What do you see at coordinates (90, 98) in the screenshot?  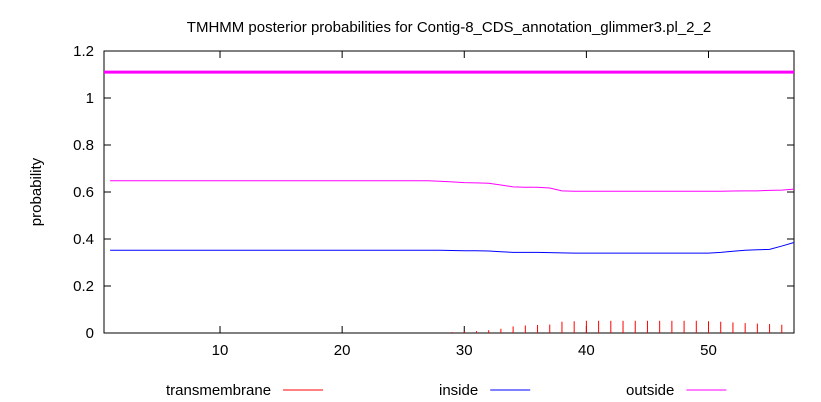 I see `y-tick-label: 1` at bounding box center [90, 98].